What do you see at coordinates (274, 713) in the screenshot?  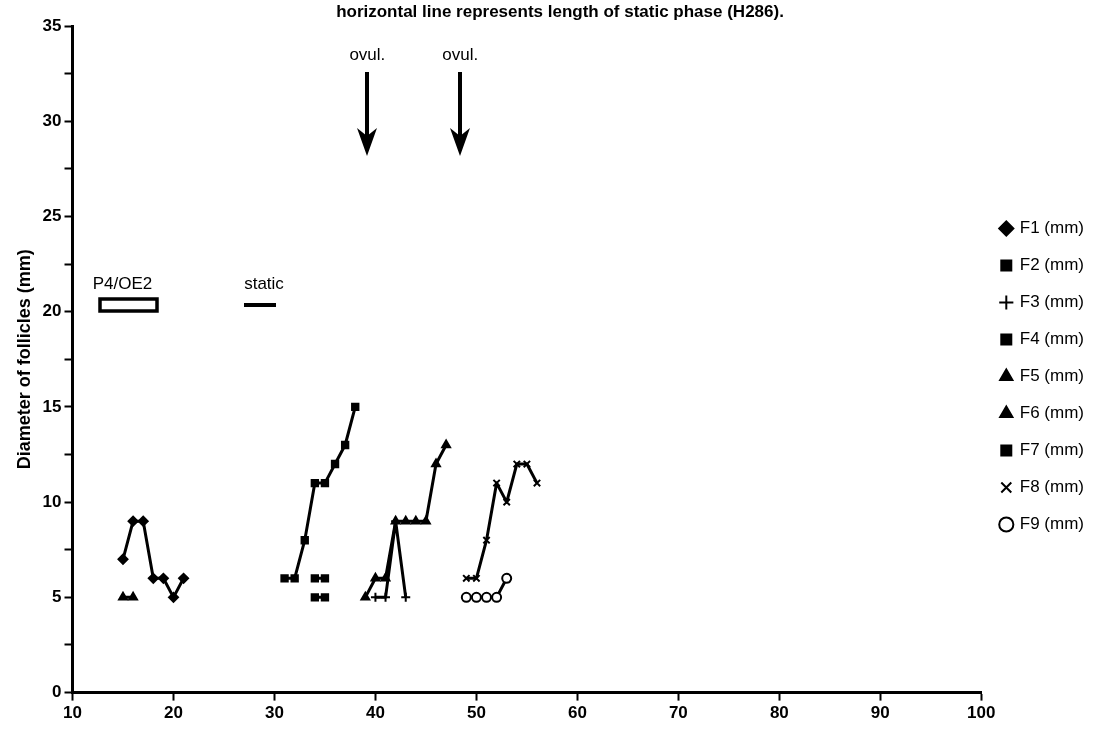 I see `x-tick-label: 30` at bounding box center [274, 713].